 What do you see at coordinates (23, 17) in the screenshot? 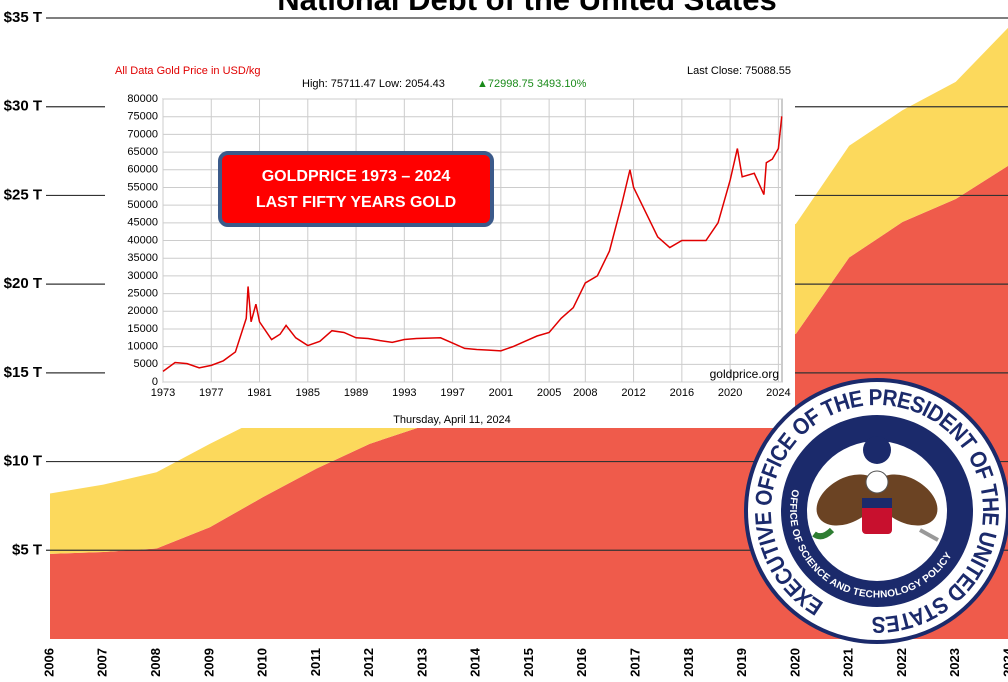
I see `y-tick-label: $35 T` at bounding box center [23, 17].